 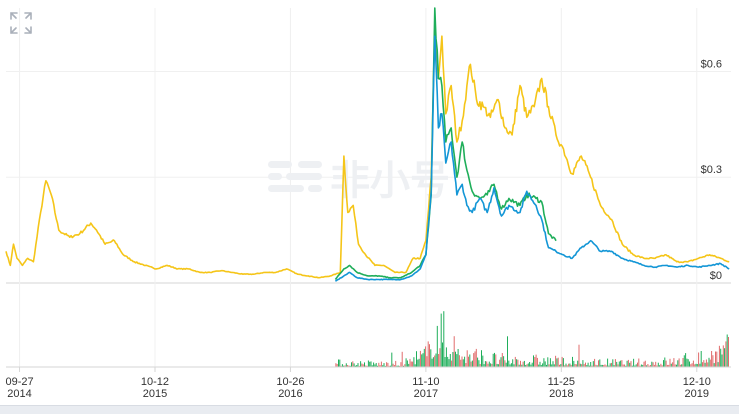 I want to click on x-tick-label: 09-27, so click(x=19, y=382).